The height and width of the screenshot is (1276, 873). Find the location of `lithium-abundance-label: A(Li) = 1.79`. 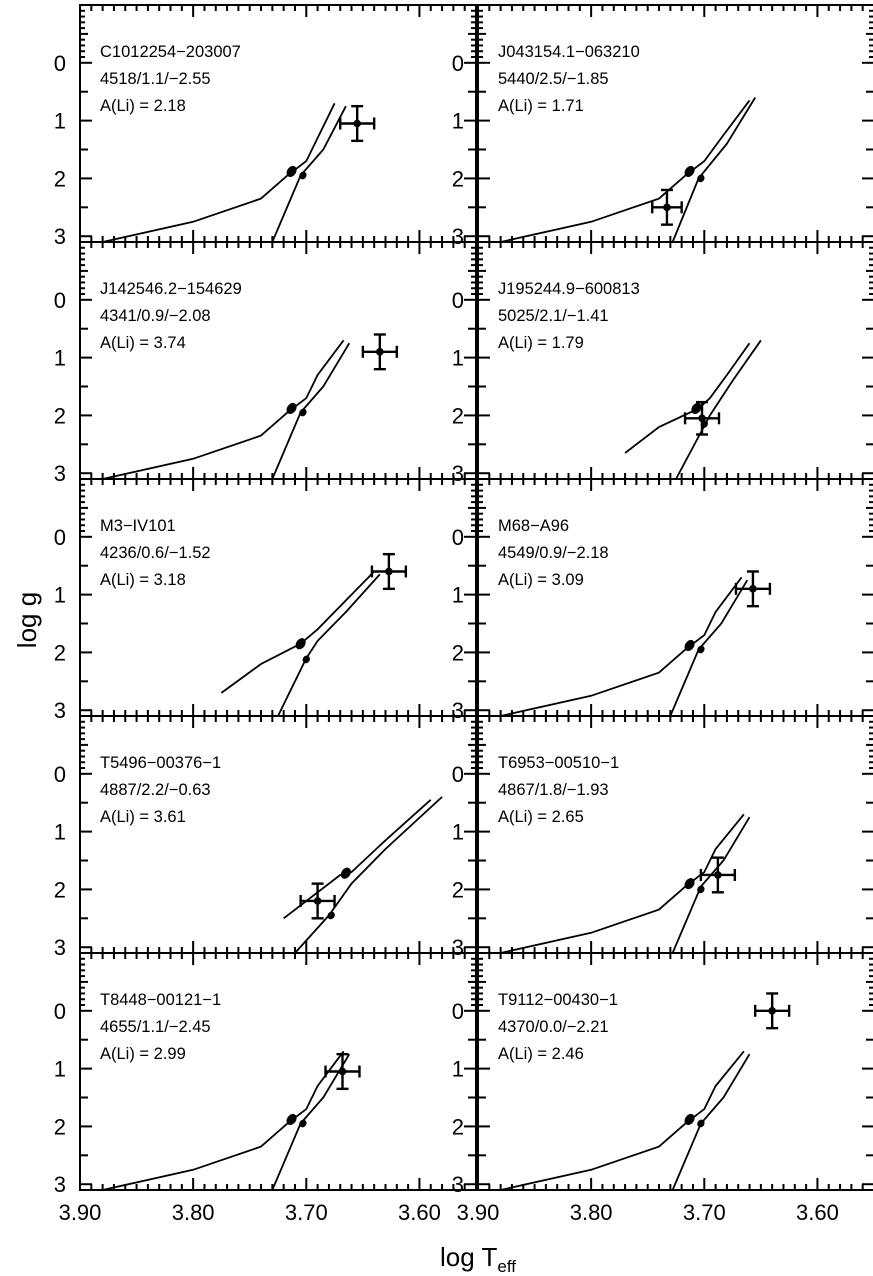

lithium-abundance-label: A(Li) = 1.79 is located at coordinates (541, 343).